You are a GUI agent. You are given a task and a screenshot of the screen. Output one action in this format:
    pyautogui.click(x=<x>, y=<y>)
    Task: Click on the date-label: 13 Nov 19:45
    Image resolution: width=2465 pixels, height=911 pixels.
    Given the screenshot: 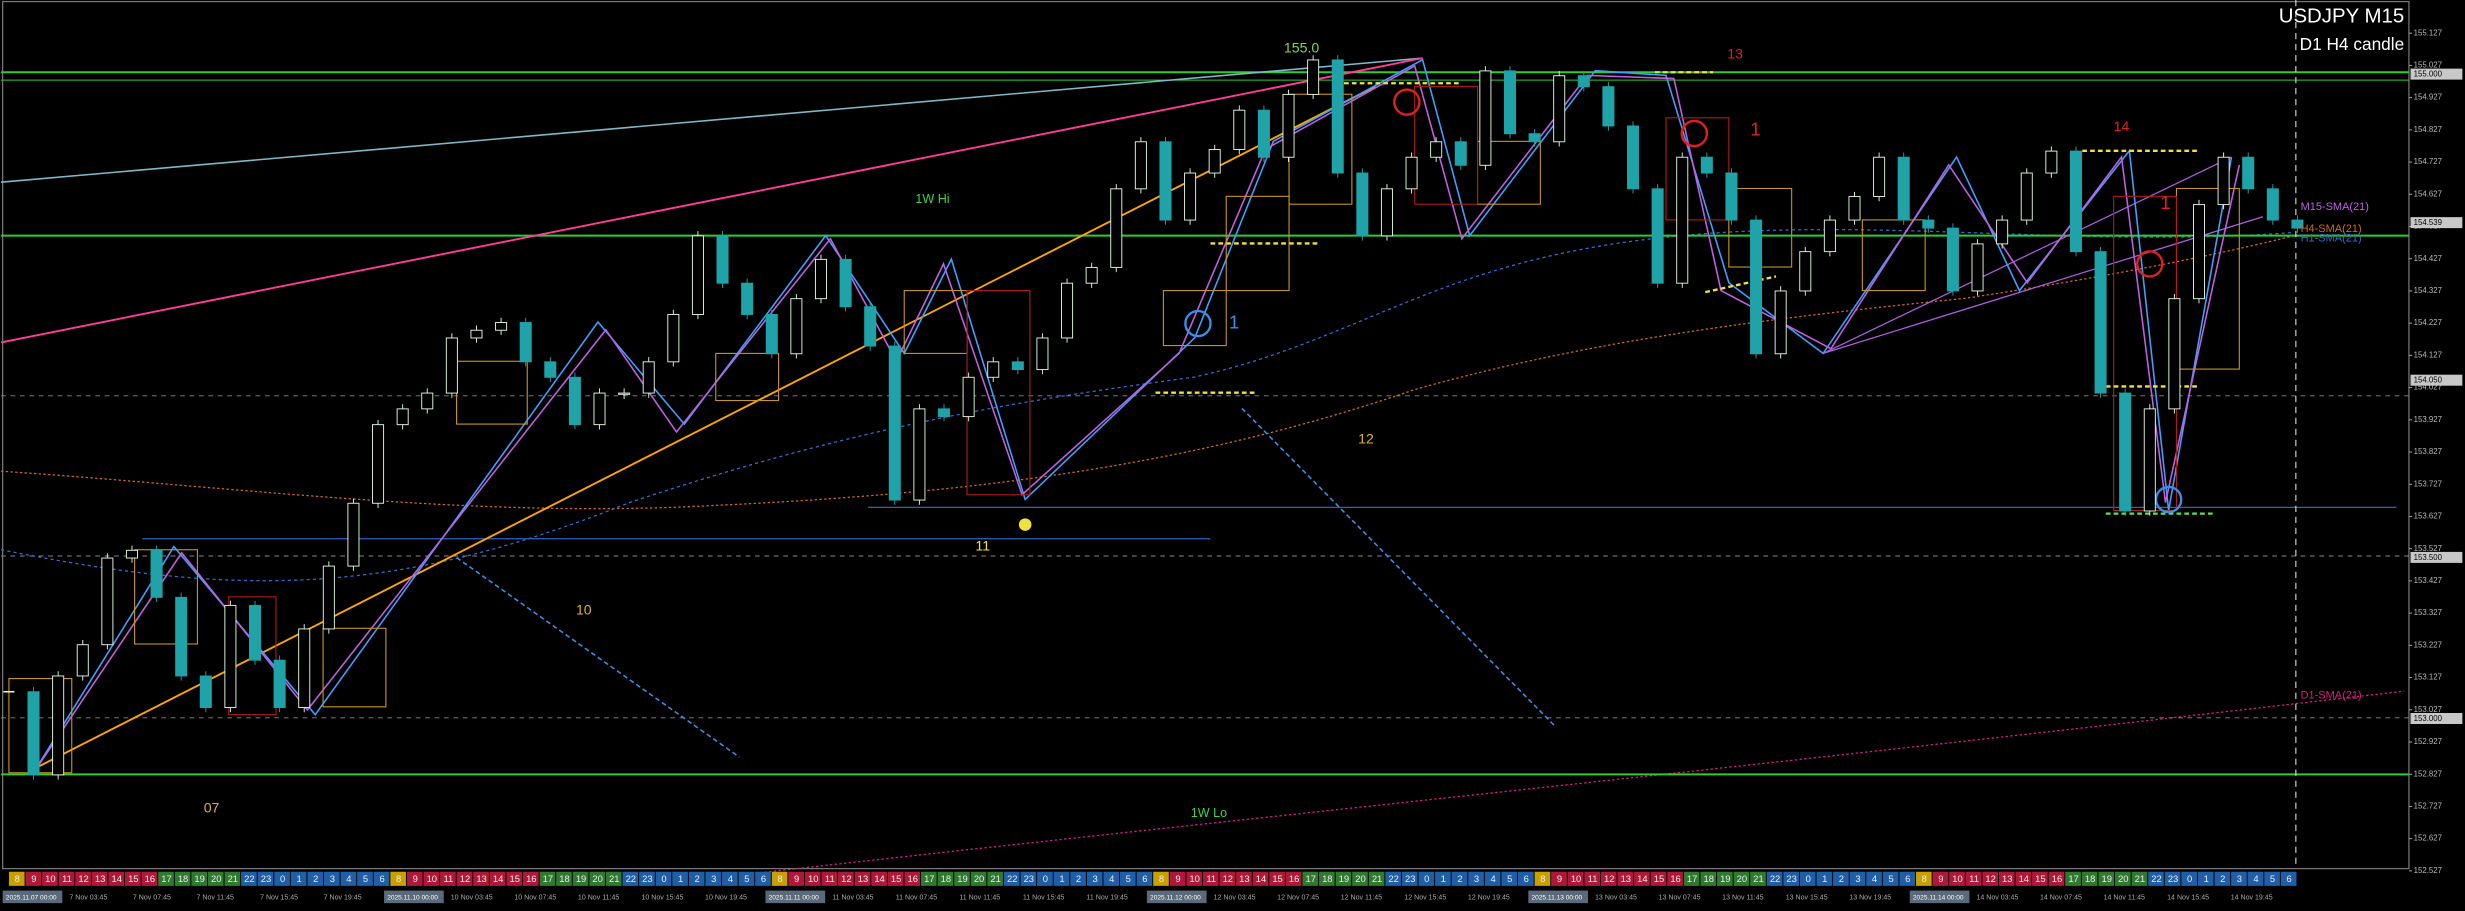 What is the action you would take?
    pyautogui.click(x=1870, y=898)
    